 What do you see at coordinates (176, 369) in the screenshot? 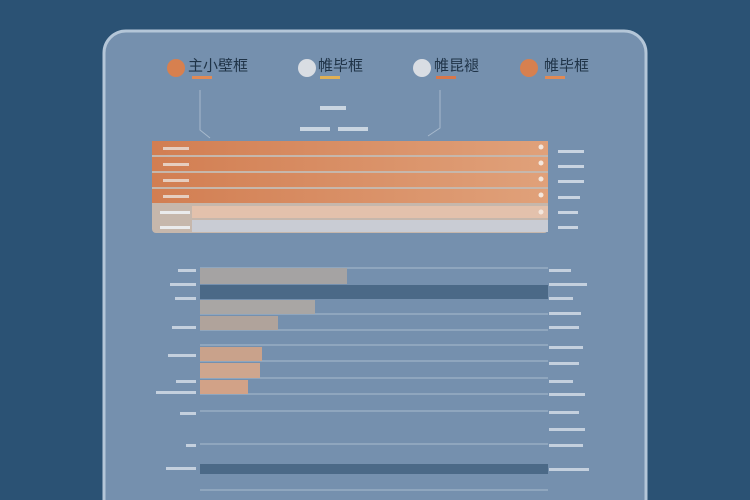
I see `left-glyphs` at bounding box center [176, 369].